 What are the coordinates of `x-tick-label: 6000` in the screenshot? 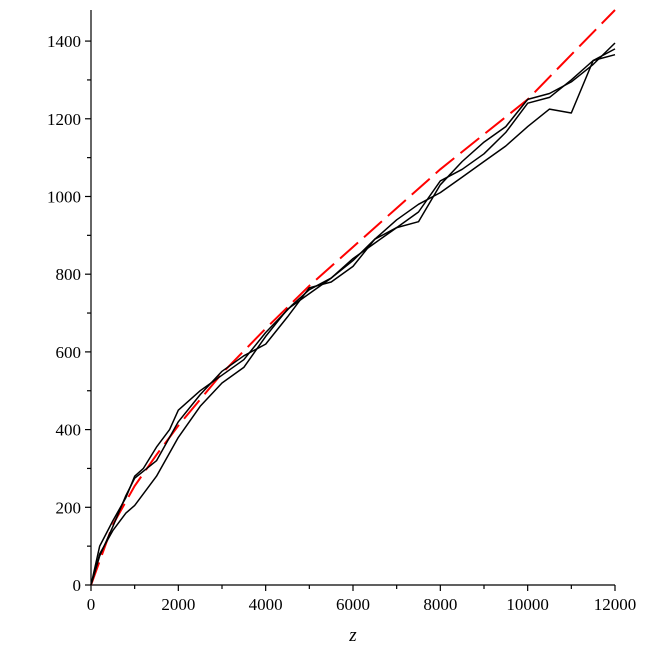 It's located at (353, 604).